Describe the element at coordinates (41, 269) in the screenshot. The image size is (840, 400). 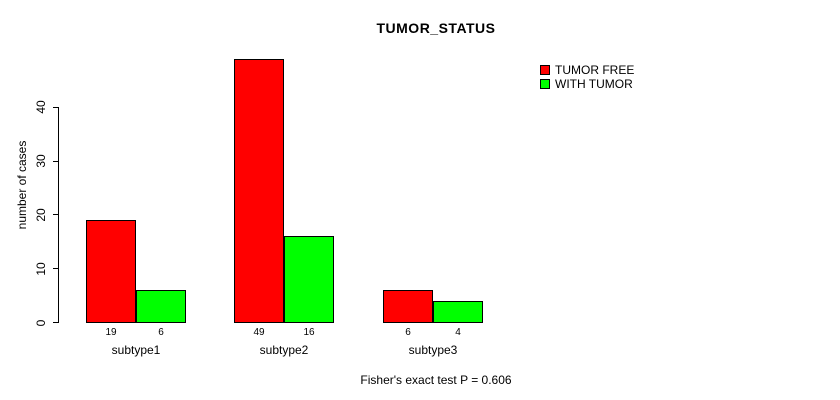
I see `y-axis-tick-label: 10` at that location.